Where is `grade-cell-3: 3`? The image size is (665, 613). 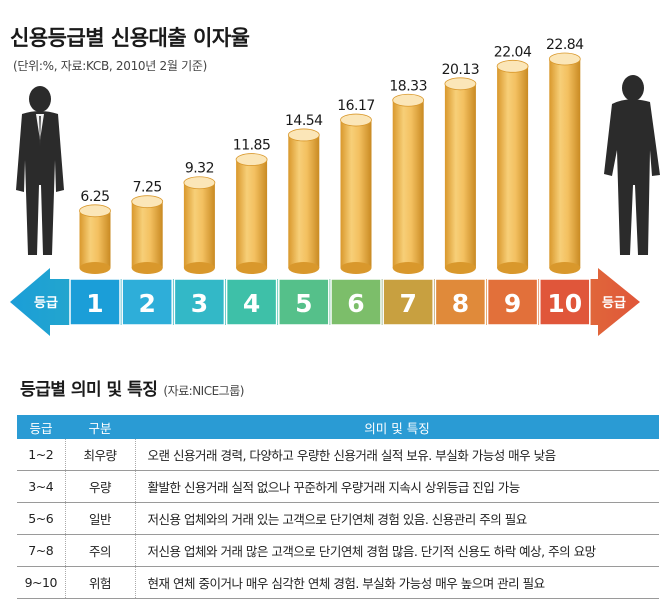
grade-cell-3: 3 is located at coordinates (199, 302).